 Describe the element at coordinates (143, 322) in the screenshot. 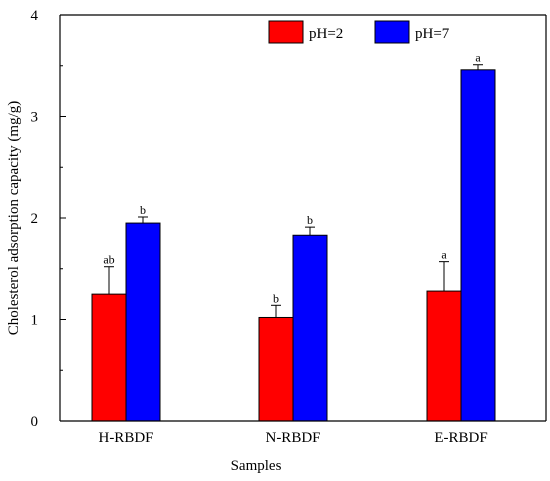

I see `bar-ph7-h-rbdf` at that location.